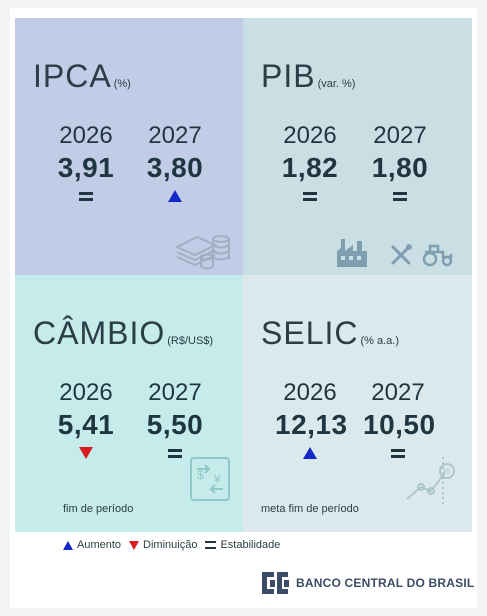  I want to click on ipca-value-2027: 3,80, so click(175, 167).